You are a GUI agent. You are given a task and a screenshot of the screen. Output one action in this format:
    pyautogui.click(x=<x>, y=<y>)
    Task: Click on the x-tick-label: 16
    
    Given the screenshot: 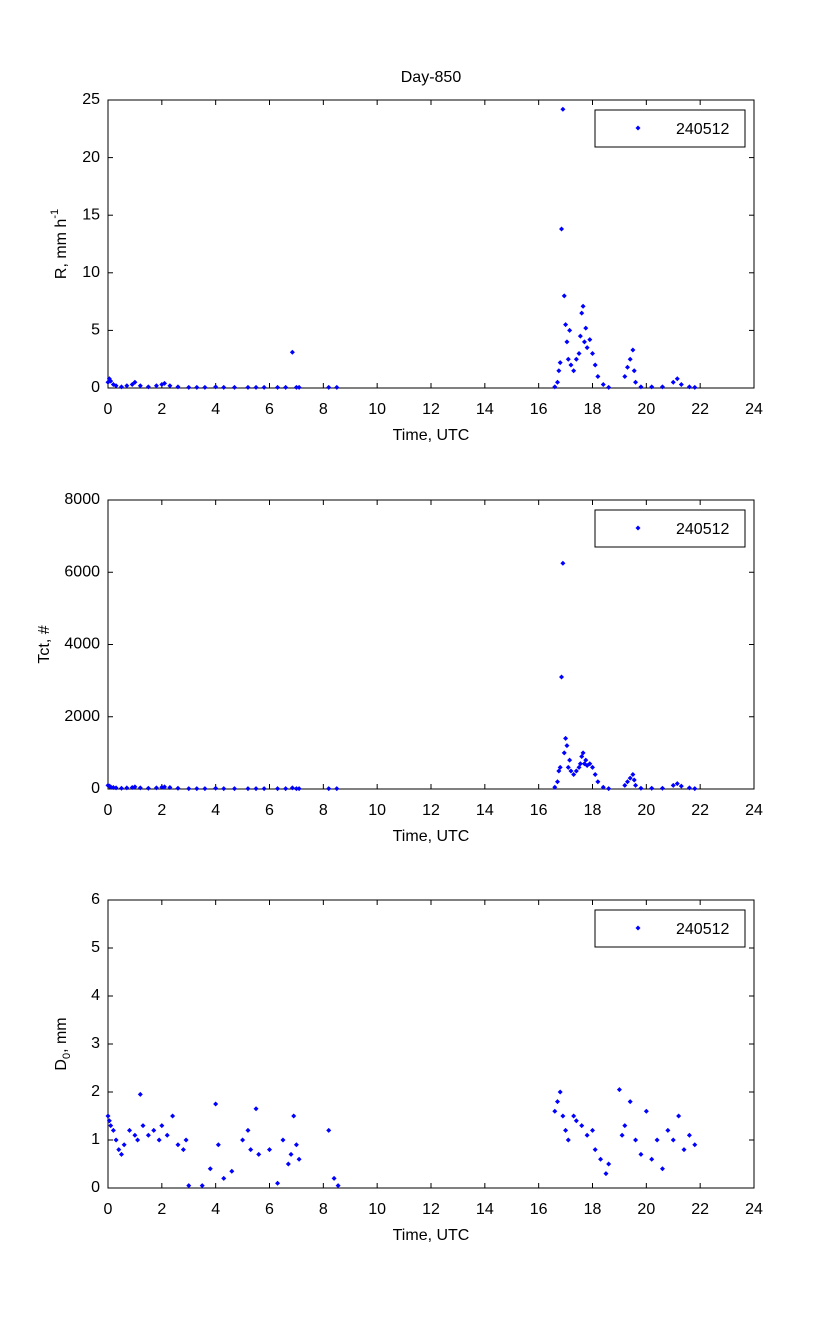 What is the action you would take?
    pyautogui.click(x=539, y=1209)
    